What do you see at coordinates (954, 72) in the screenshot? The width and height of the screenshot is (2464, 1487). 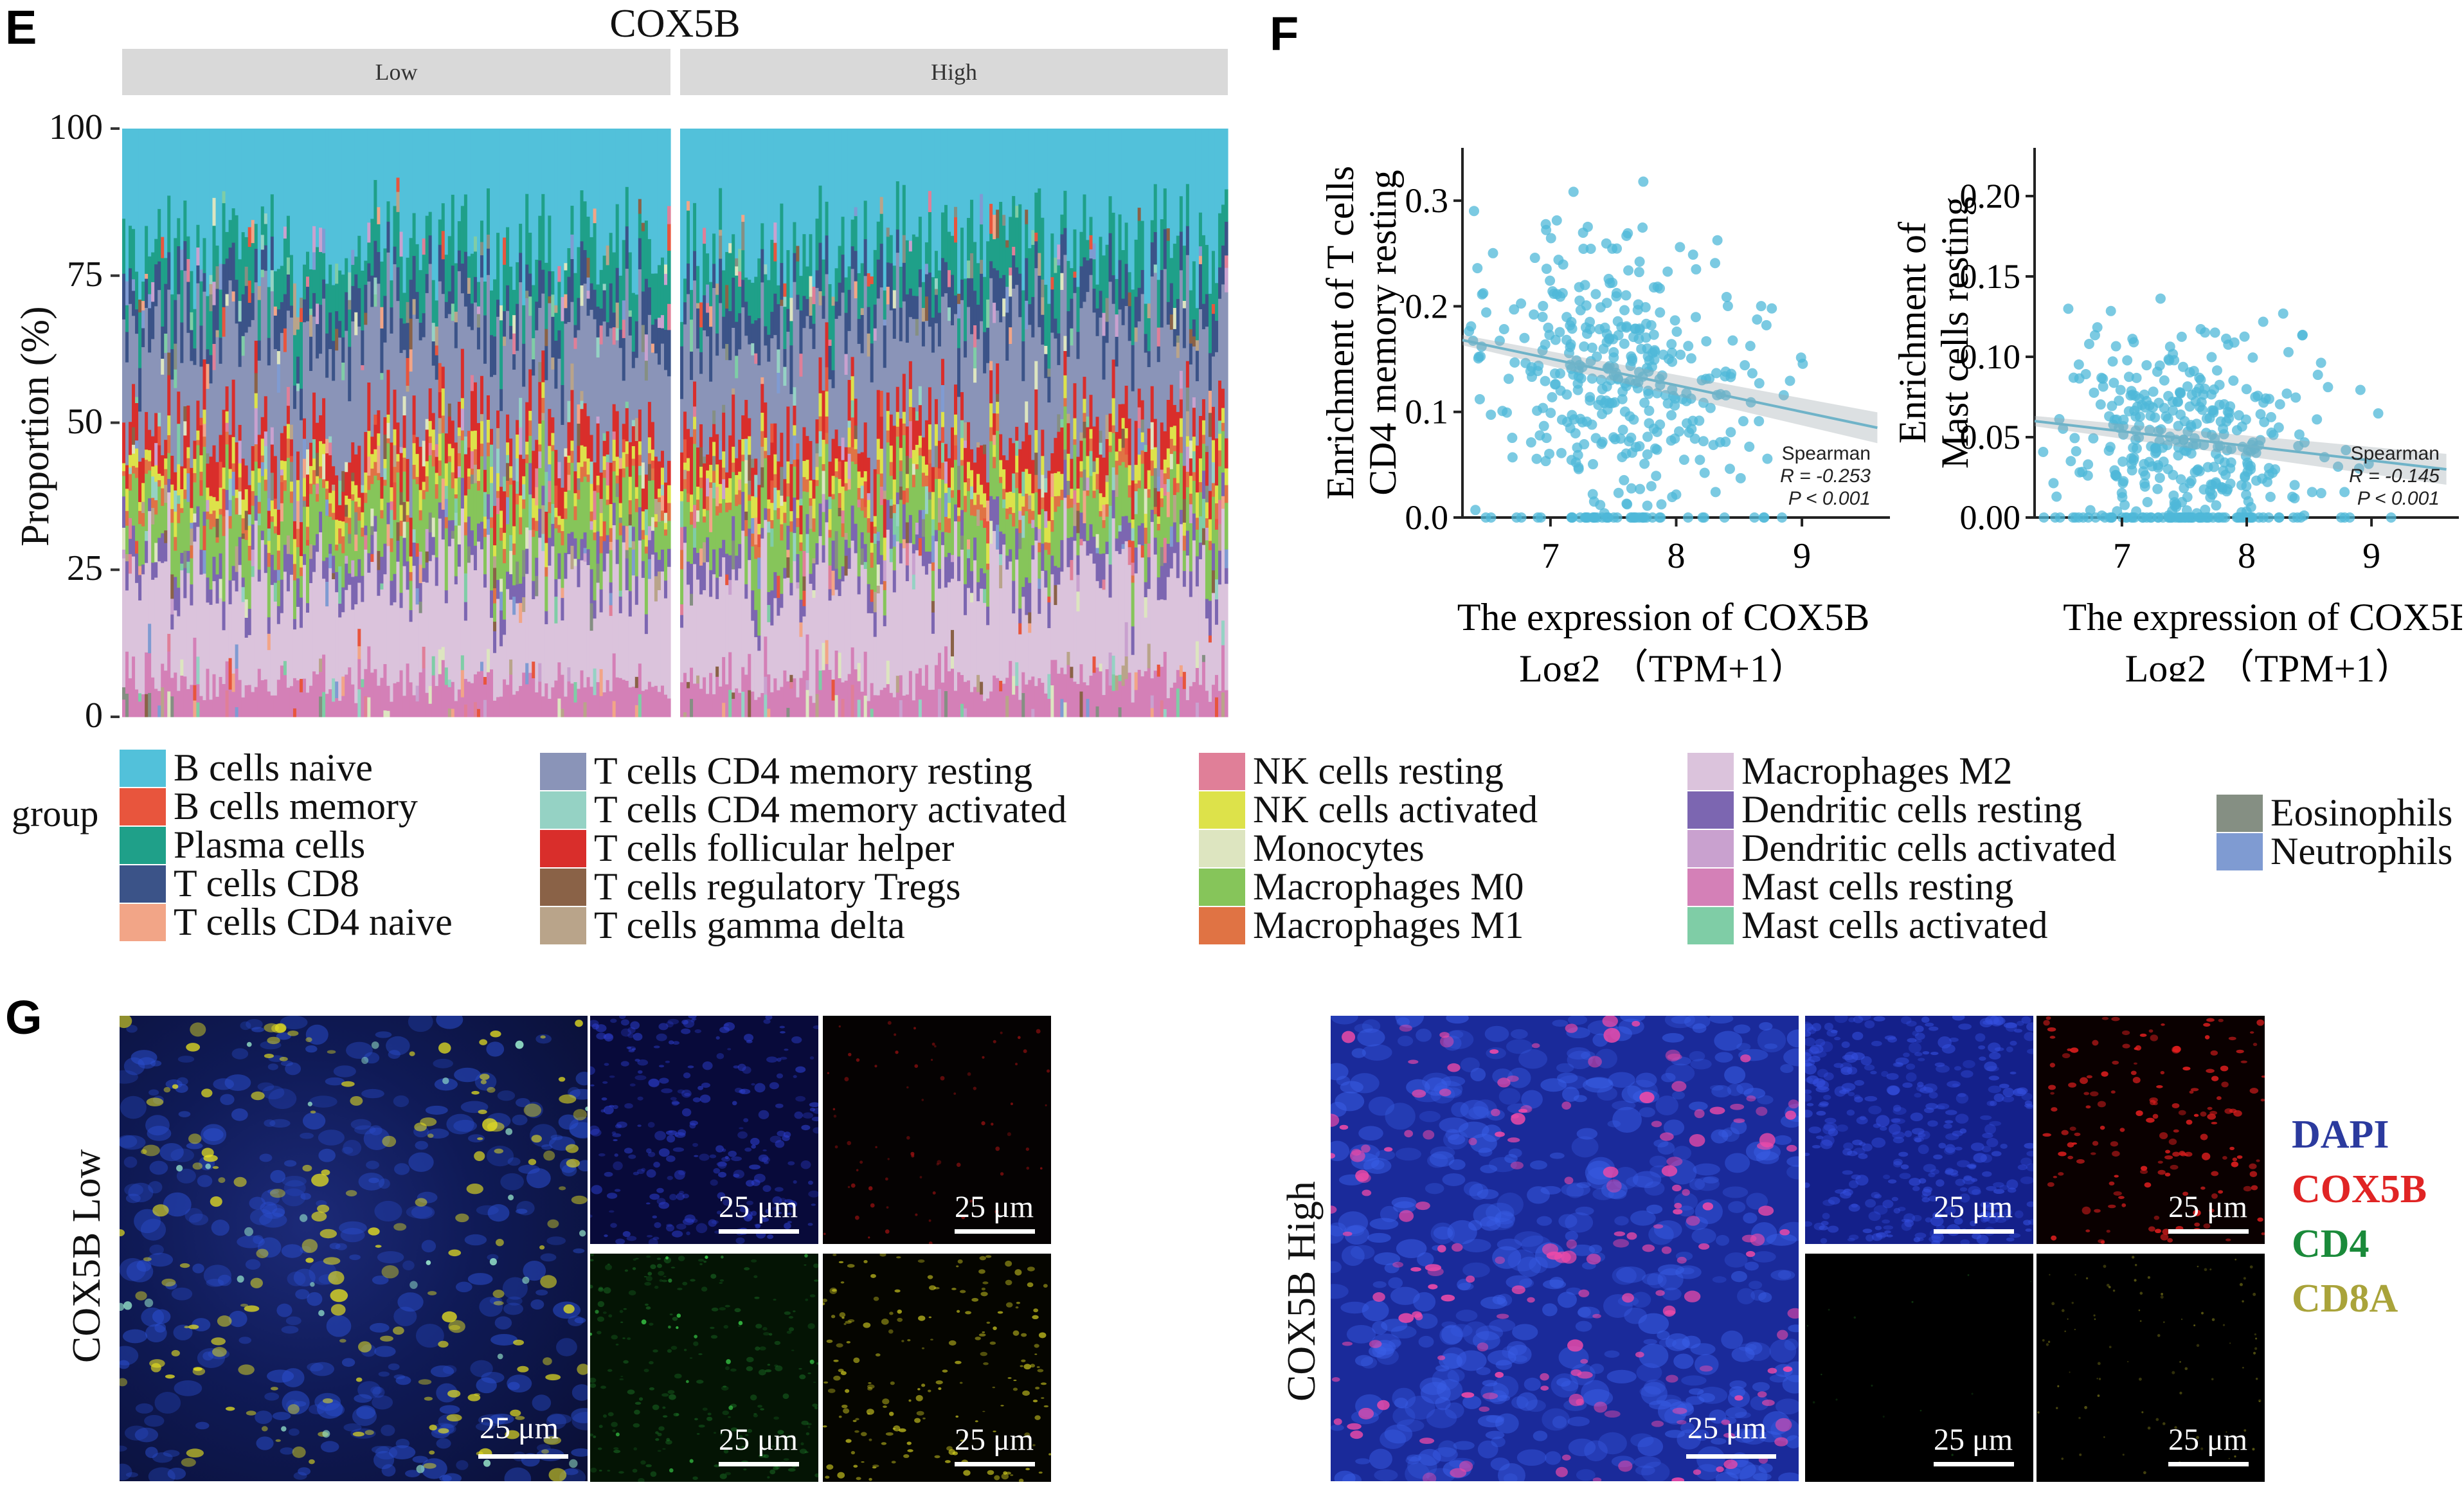 I see `facet-high: High` at bounding box center [954, 72].